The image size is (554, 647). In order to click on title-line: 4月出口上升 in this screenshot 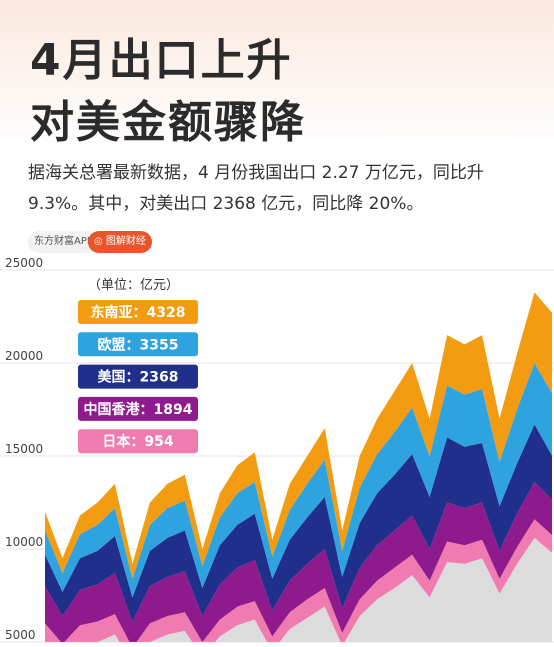, I will do `click(161, 60)`.